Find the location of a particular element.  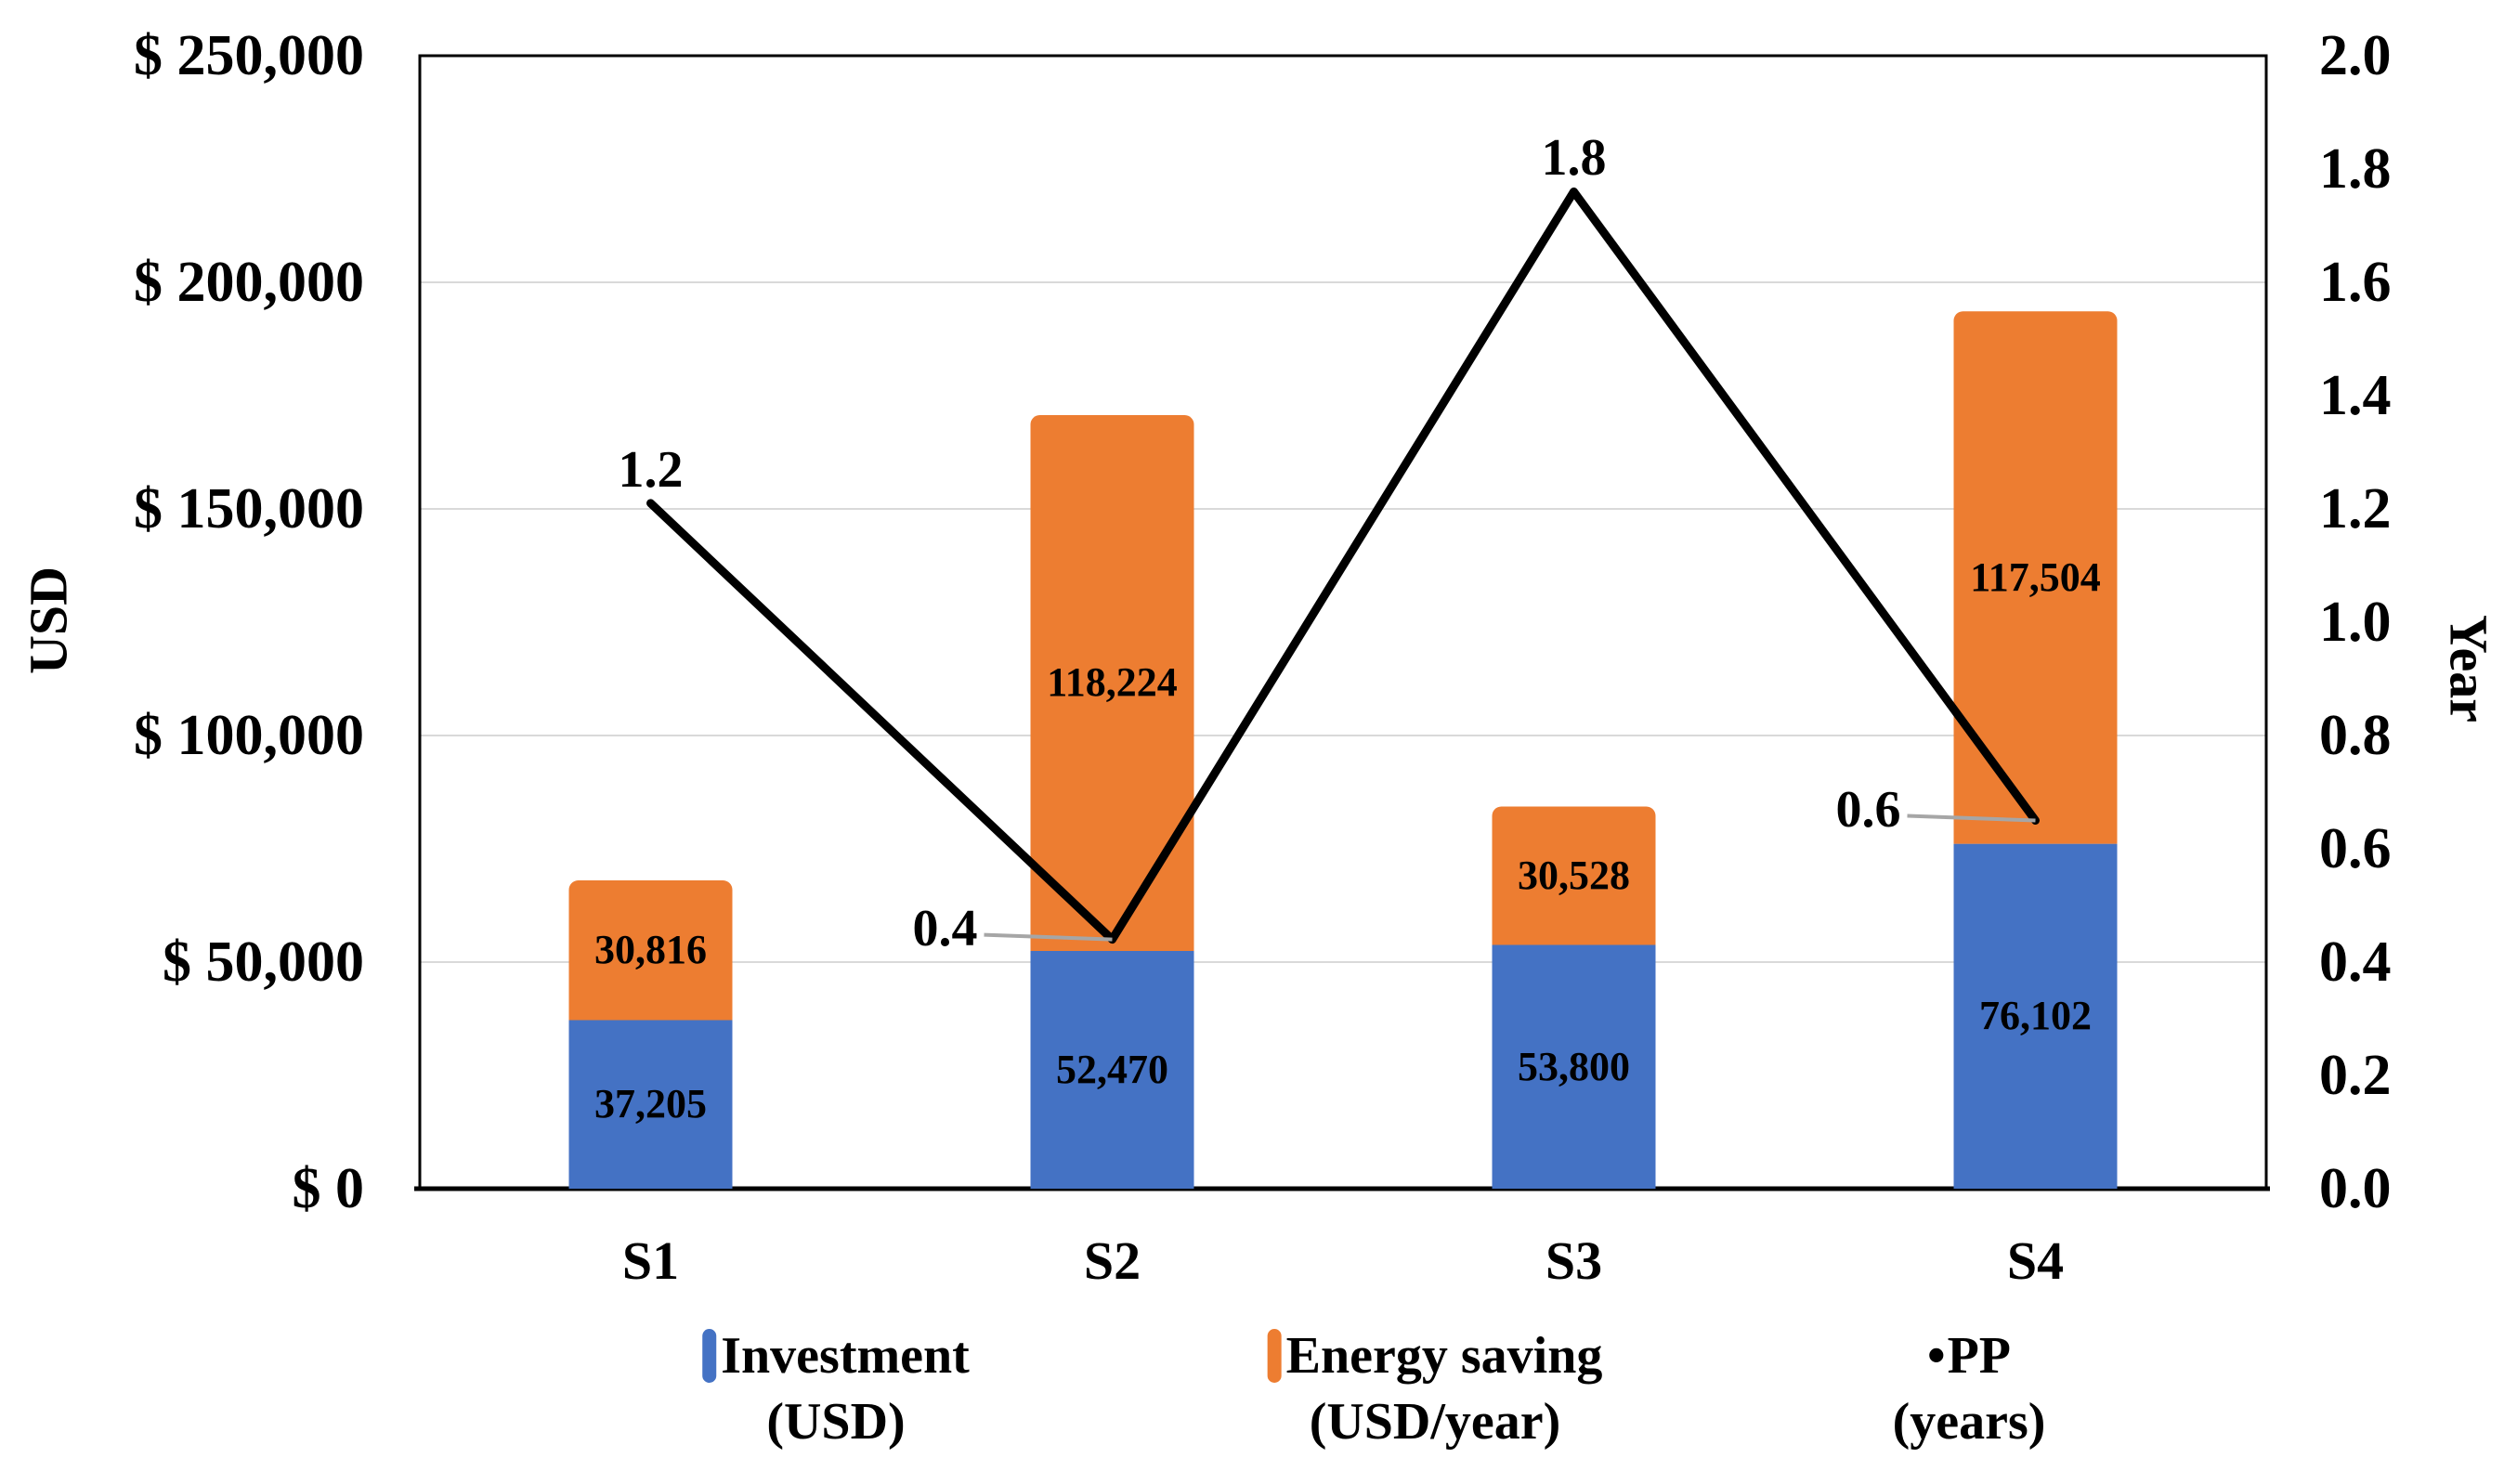

left-axis-tick-label: $ 0 is located at coordinates (328, 1188).